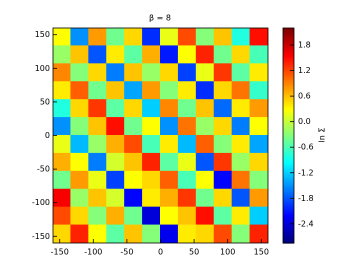  I want to click on y-tick-label: -150, so click(41, 236).